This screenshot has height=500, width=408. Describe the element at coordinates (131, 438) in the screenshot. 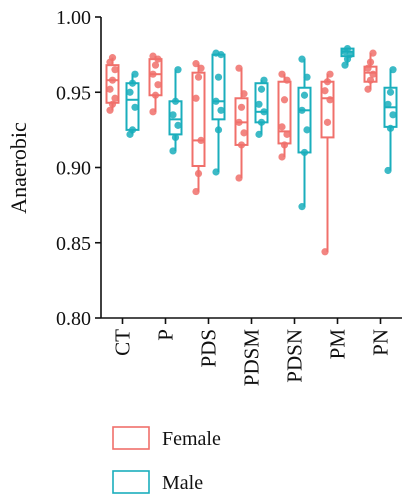

I see `legend-swatch-female` at that location.